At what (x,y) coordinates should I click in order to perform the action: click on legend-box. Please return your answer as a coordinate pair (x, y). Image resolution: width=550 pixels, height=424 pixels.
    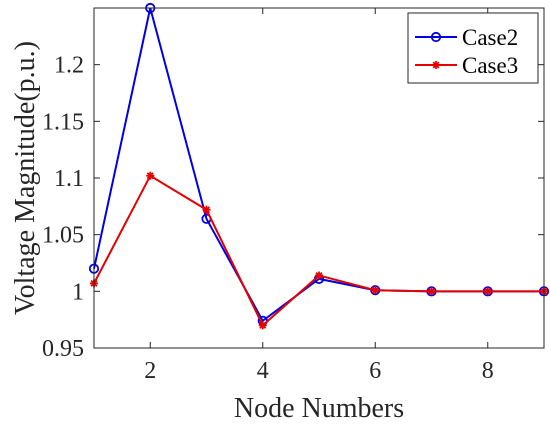
    Looking at the image, I should click on (473, 48).